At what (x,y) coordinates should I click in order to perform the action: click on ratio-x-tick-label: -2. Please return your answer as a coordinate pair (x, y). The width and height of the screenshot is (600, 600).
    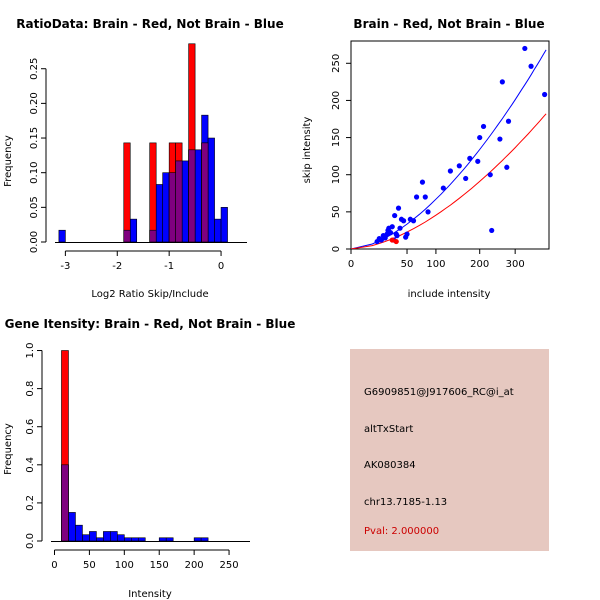
    Looking at the image, I should click on (117, 266).